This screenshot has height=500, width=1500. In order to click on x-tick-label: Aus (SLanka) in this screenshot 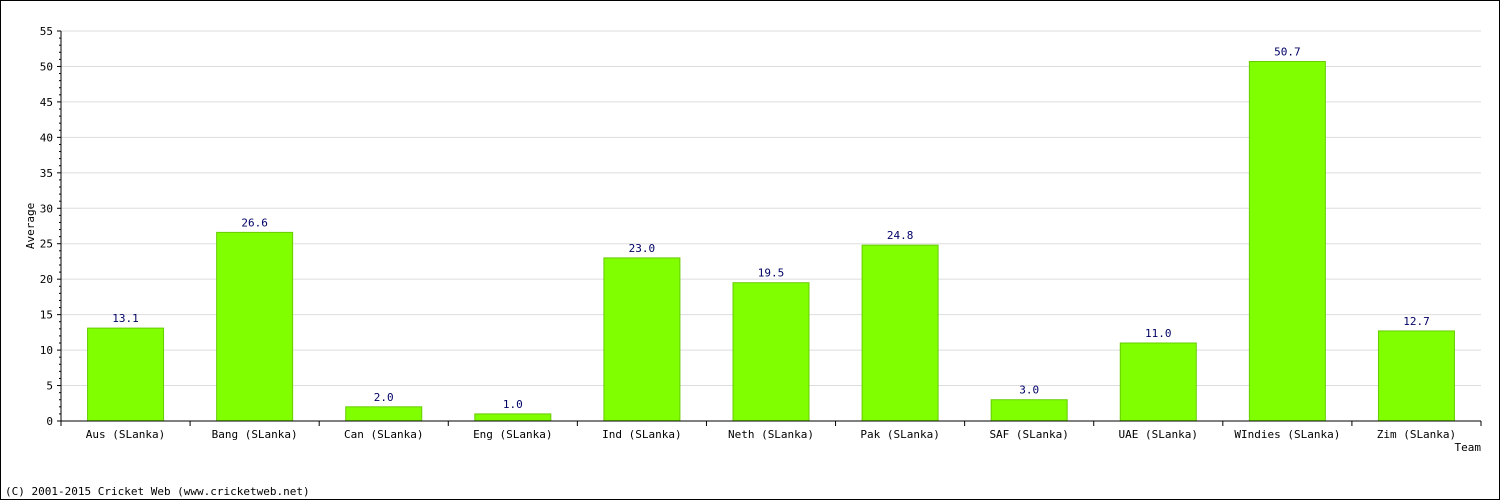, I will do `click(125, 434)`.